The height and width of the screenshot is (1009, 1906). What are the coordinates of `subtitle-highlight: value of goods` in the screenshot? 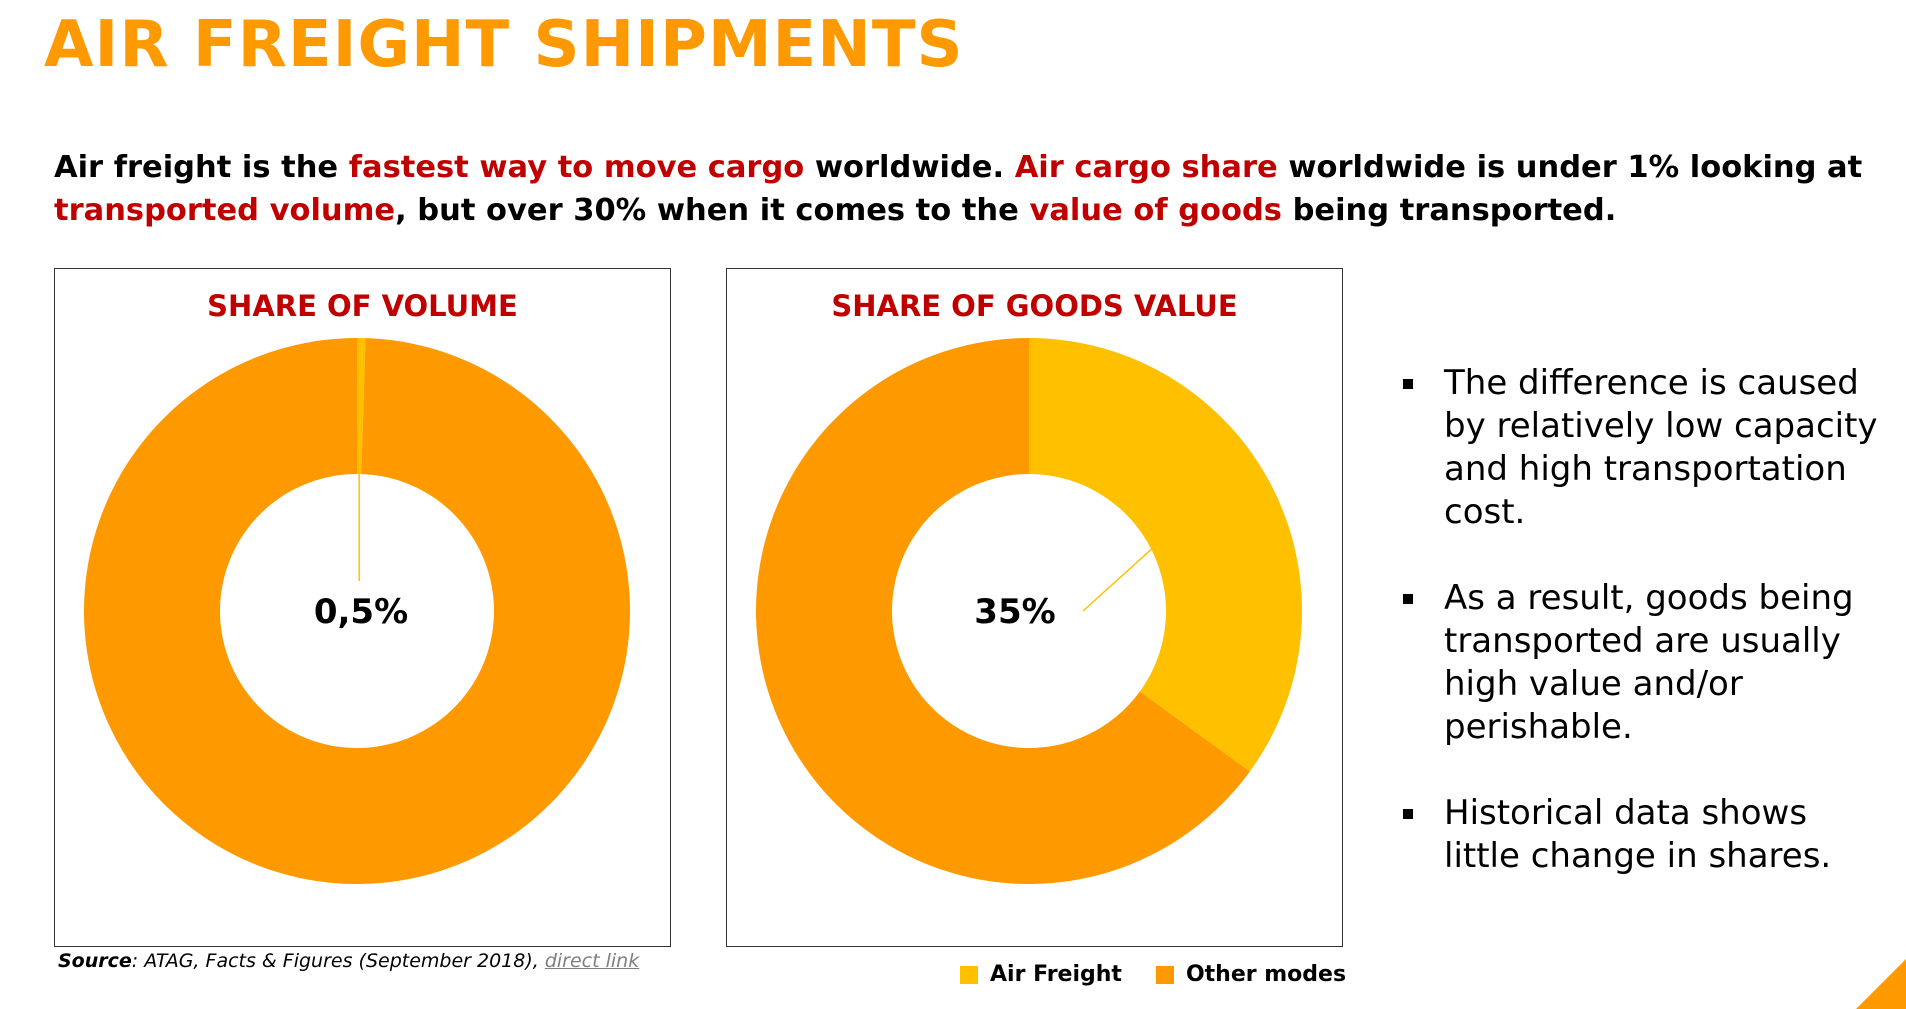 It's located at (1155, 210).